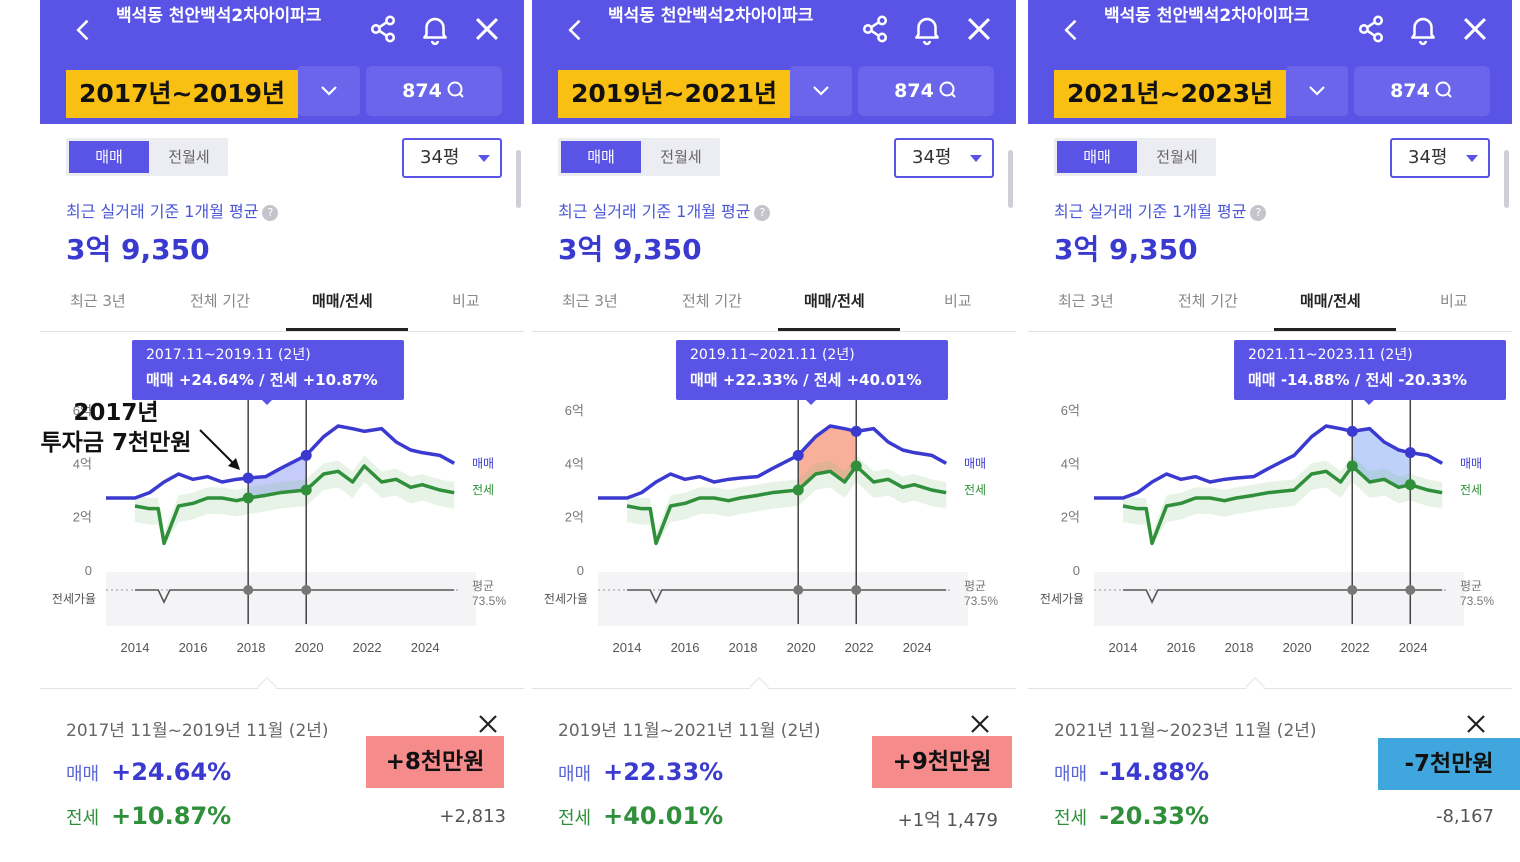 This screenshot has height=862, width=1520. What do you see at coordinates (116, 413) in the screenshot?
I see `annotation-line1: 2017년` at bounding box center [116, 413].